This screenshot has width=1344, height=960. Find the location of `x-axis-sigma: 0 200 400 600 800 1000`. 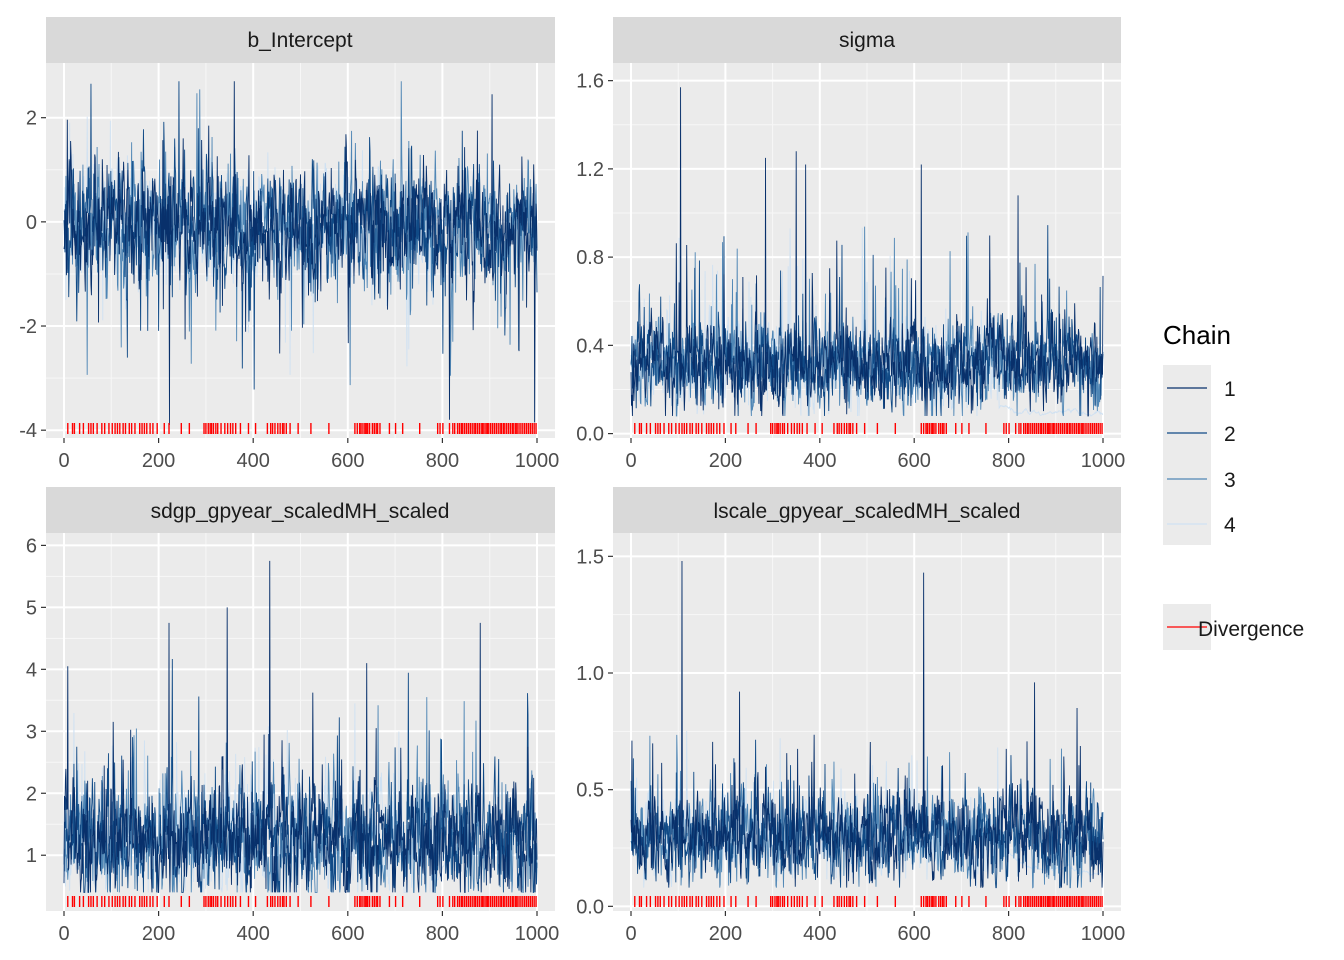

x-axis-sigma: 0 200 400 600 800 1000 is located at coordinates (875, 455).